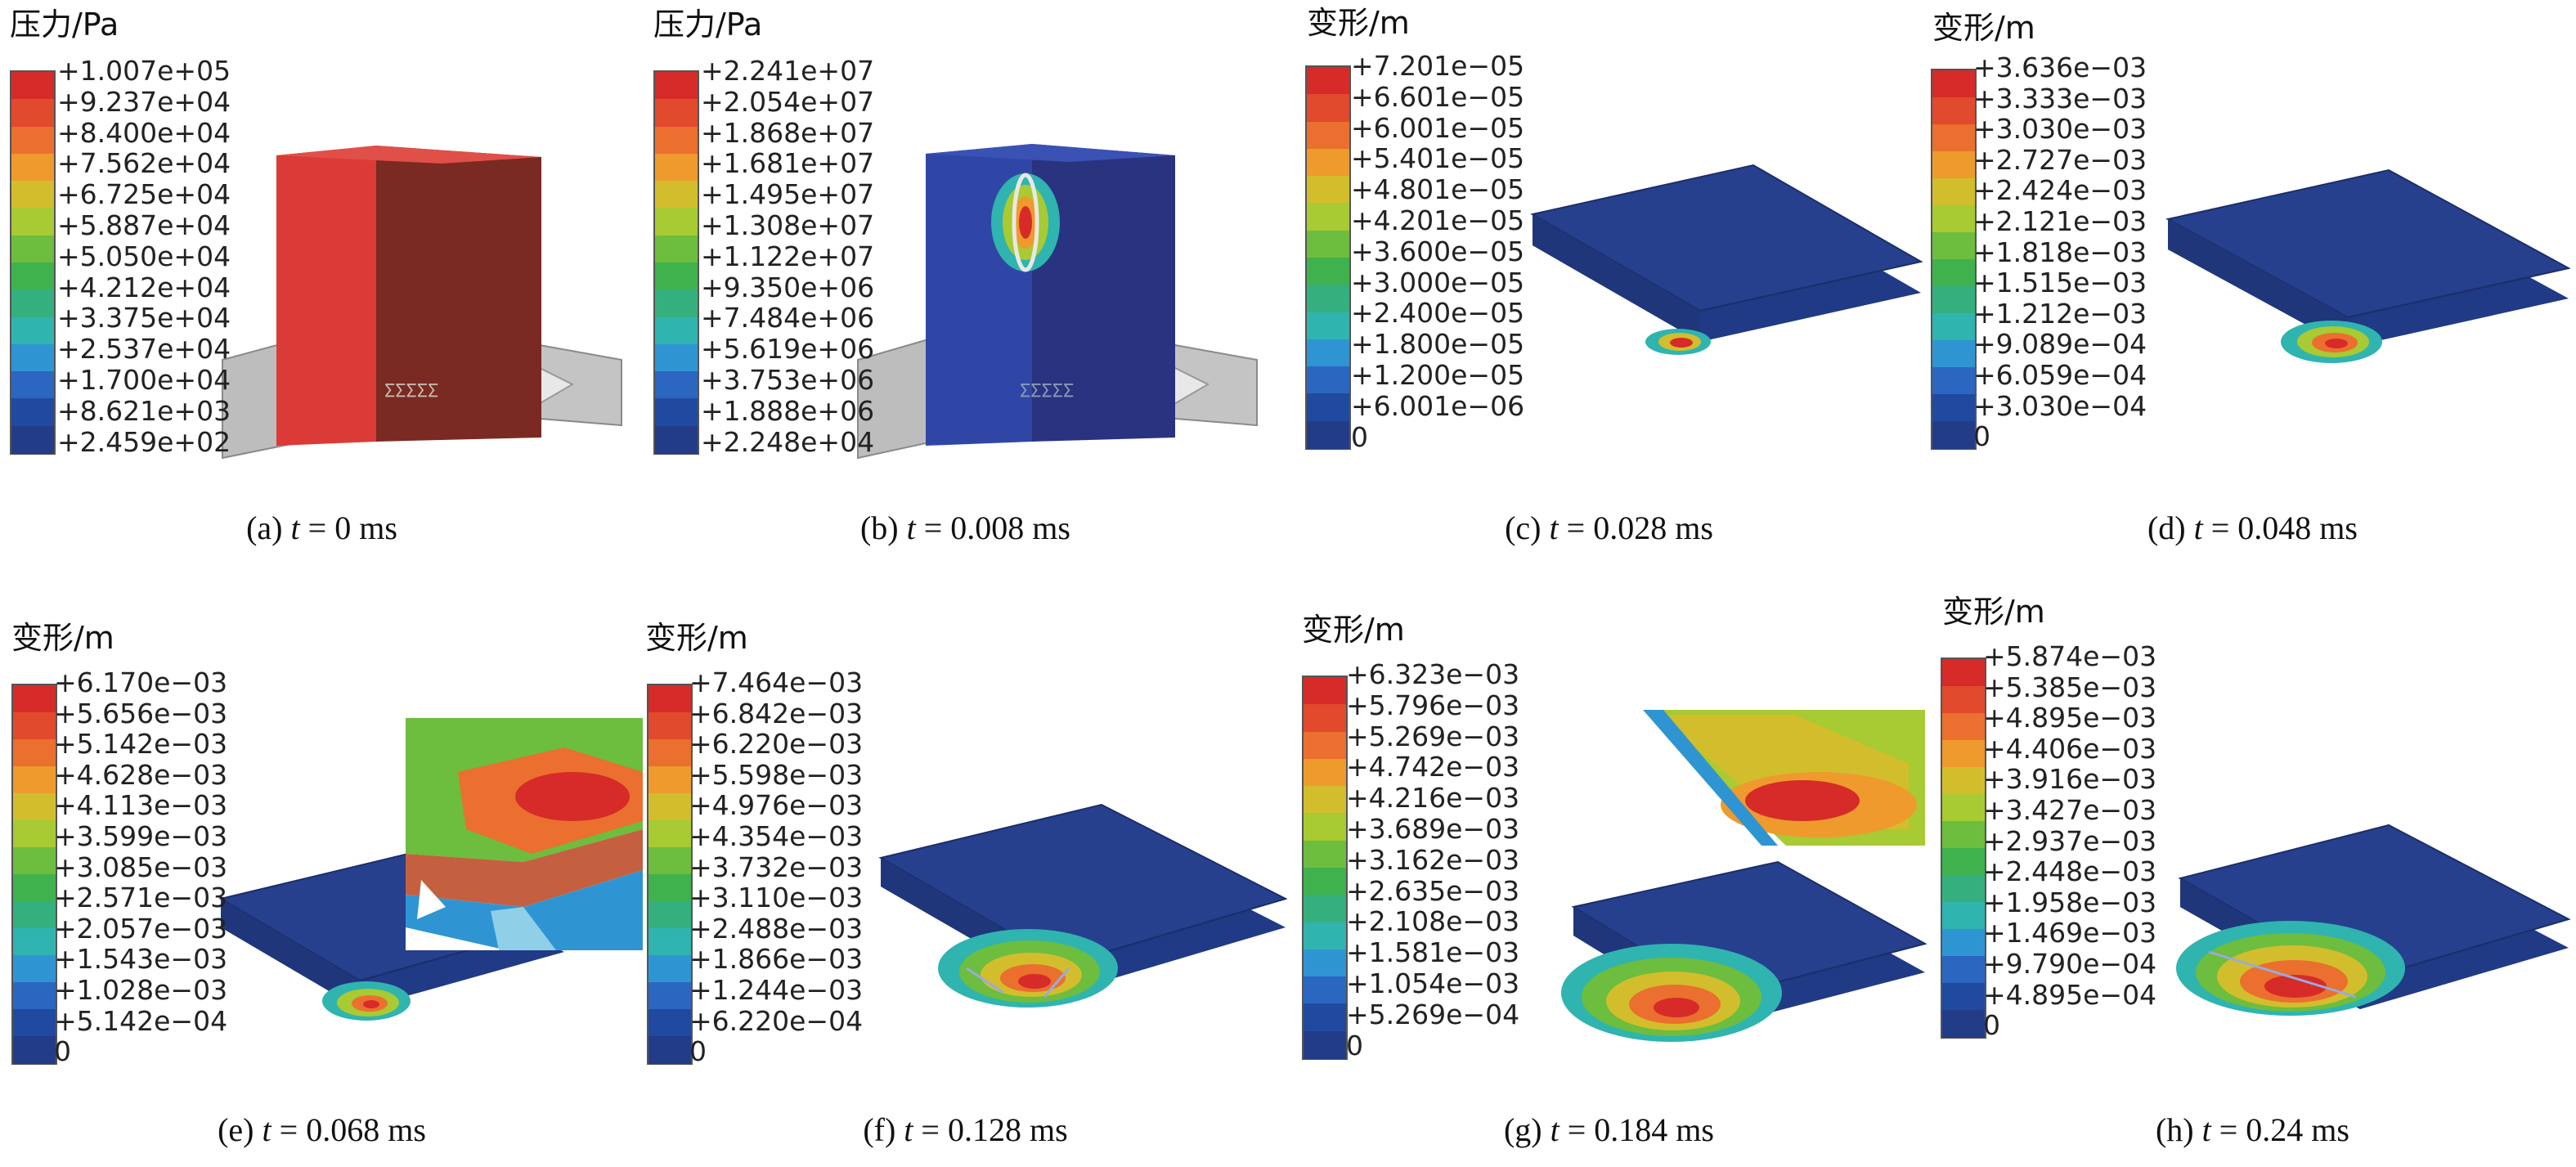 The height and width of the screenshot is (1167, 2576). I want to click on legend-tick-label: +2.448e−03, so click(2070, 871).